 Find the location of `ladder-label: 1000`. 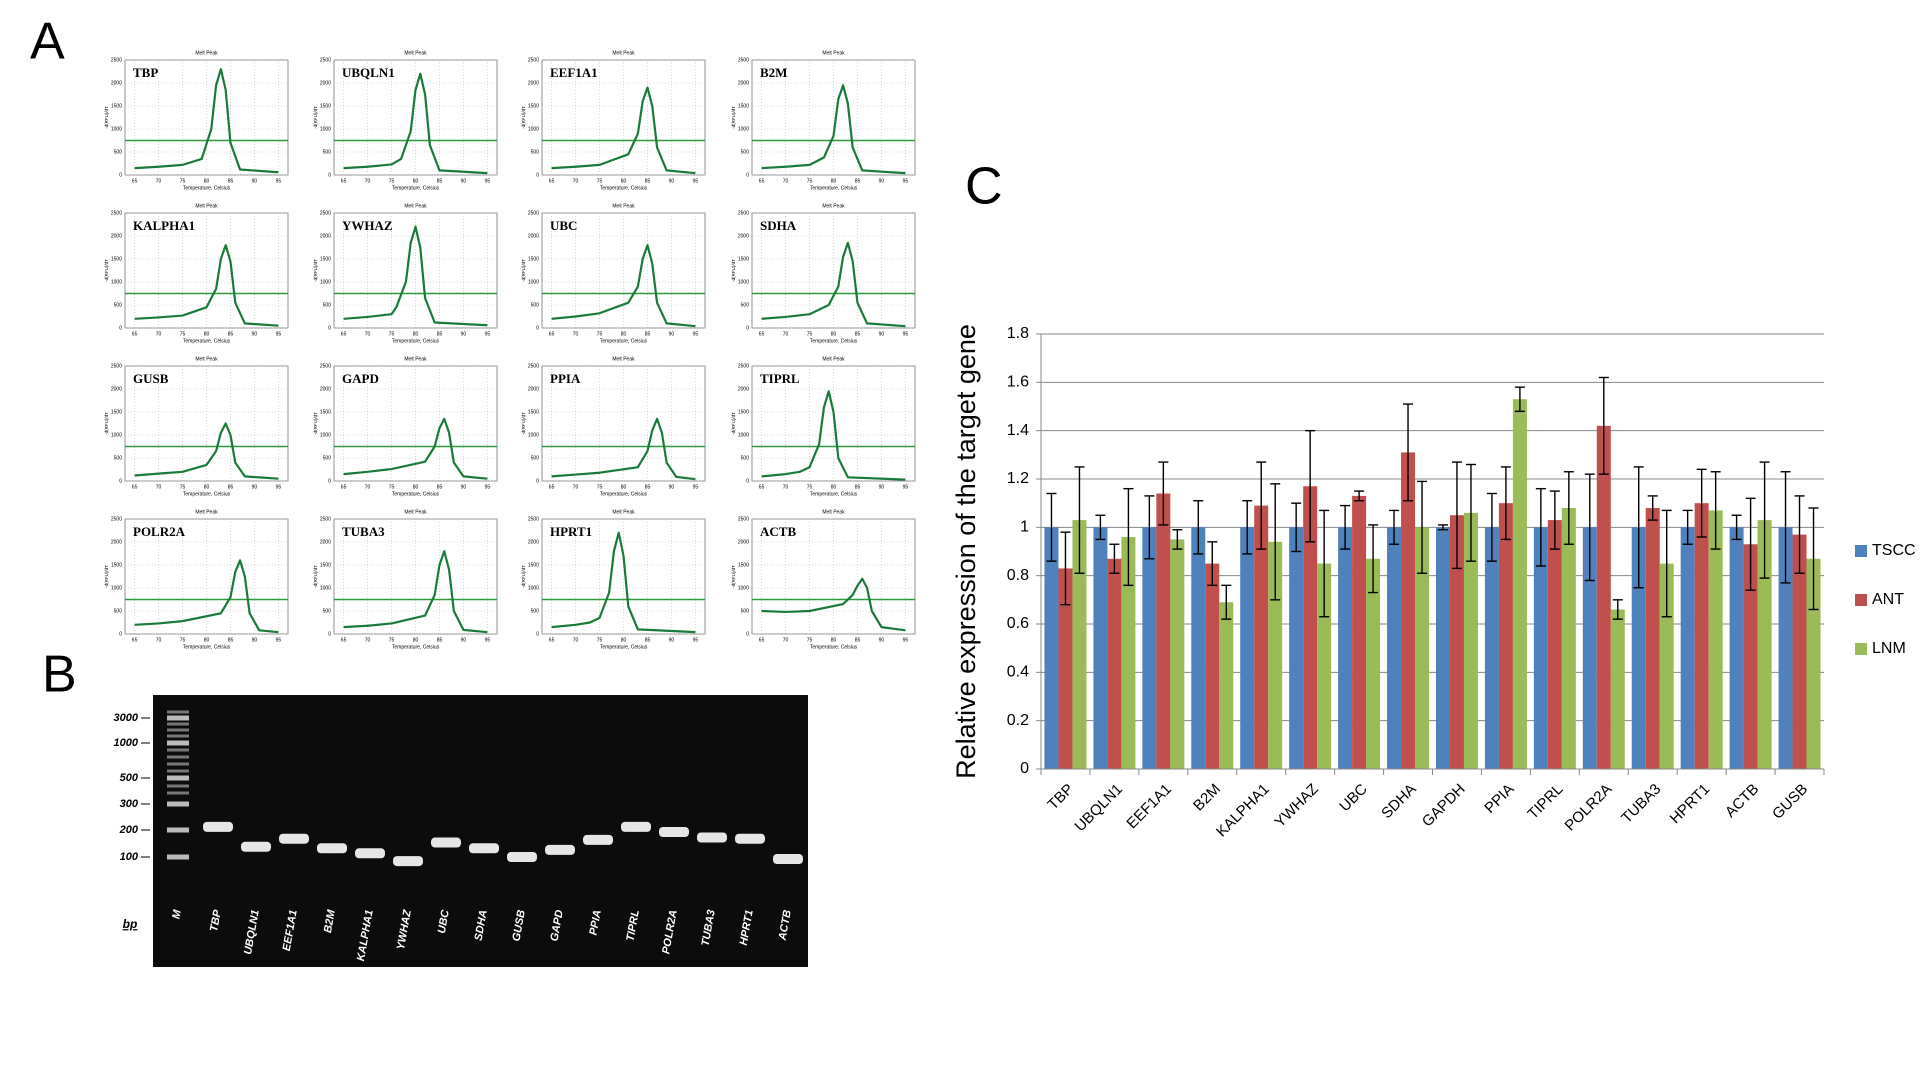

ladder-label: 1000 is located at coordinates (126, 743).